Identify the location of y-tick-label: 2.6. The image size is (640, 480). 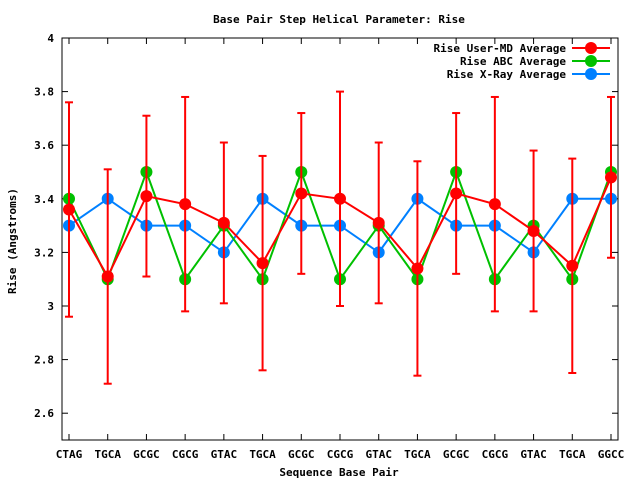
(44, 413).